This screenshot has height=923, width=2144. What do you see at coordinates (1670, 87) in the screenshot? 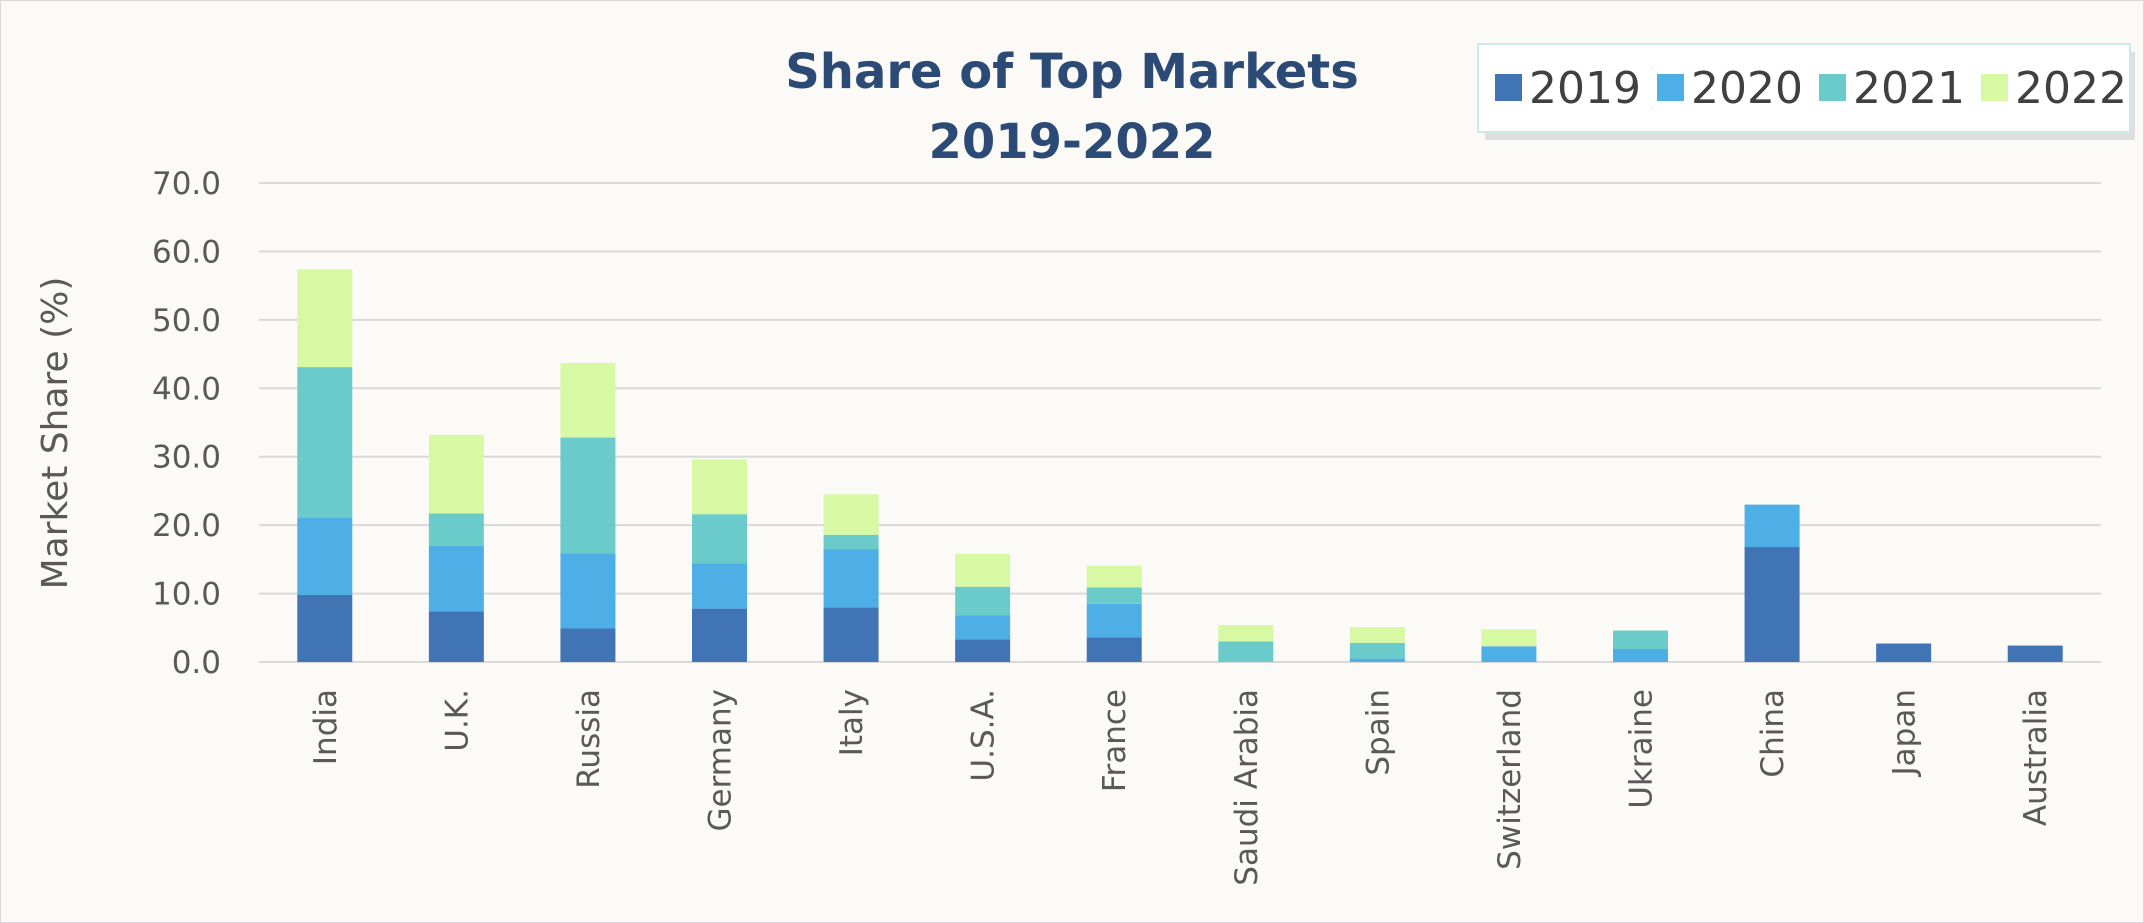
I see `legend-swatch-2020` at bounding box center [1670, 87].